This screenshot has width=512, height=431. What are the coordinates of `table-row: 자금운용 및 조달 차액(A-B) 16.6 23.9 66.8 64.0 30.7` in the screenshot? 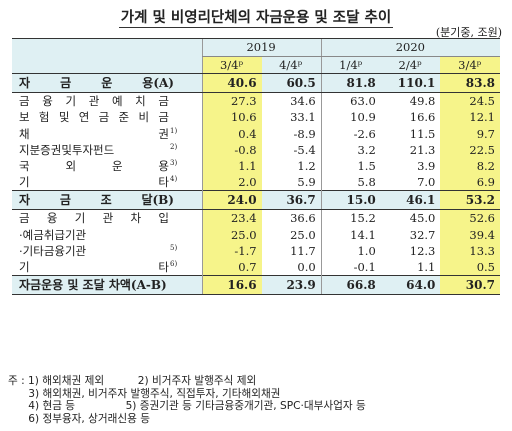 It's located at (256, 285).